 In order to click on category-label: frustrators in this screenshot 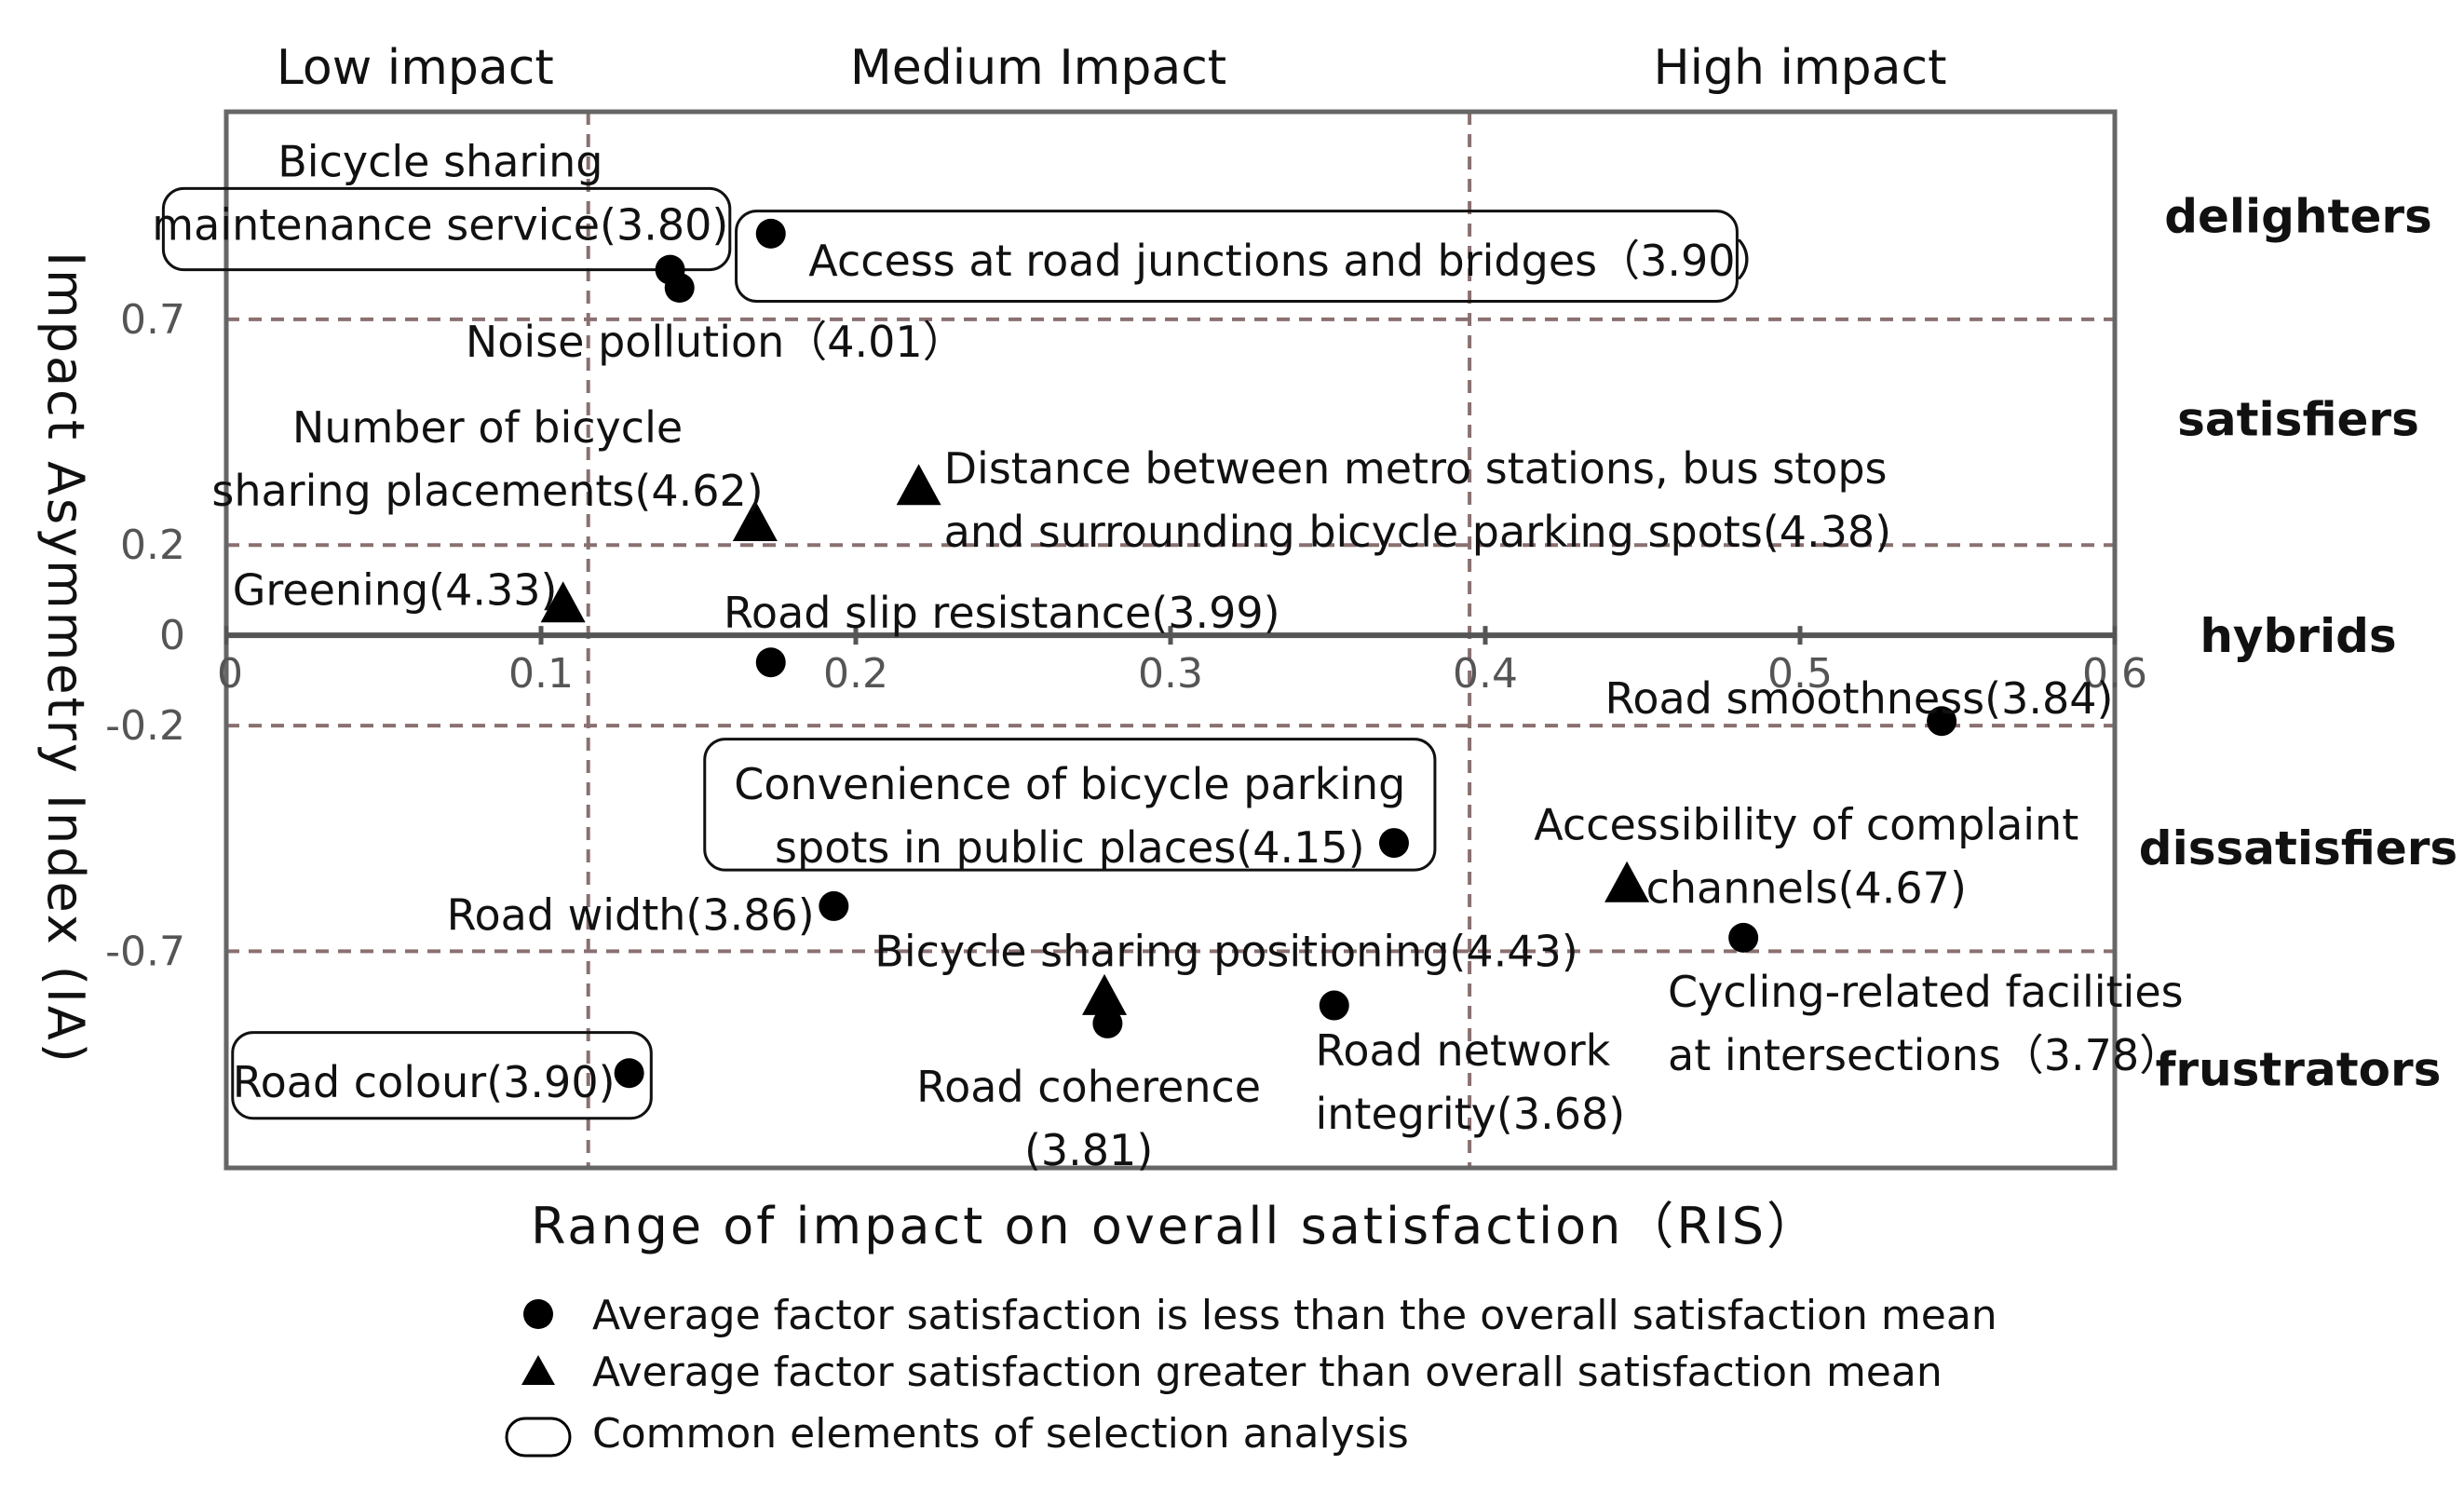, I will do `click(2299, 1069)`.